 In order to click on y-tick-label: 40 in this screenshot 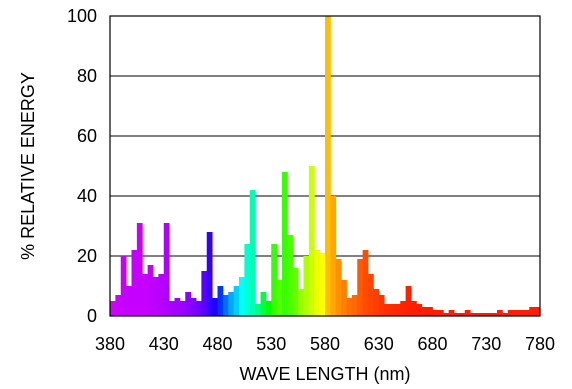, I will do `click(87, 196)`.